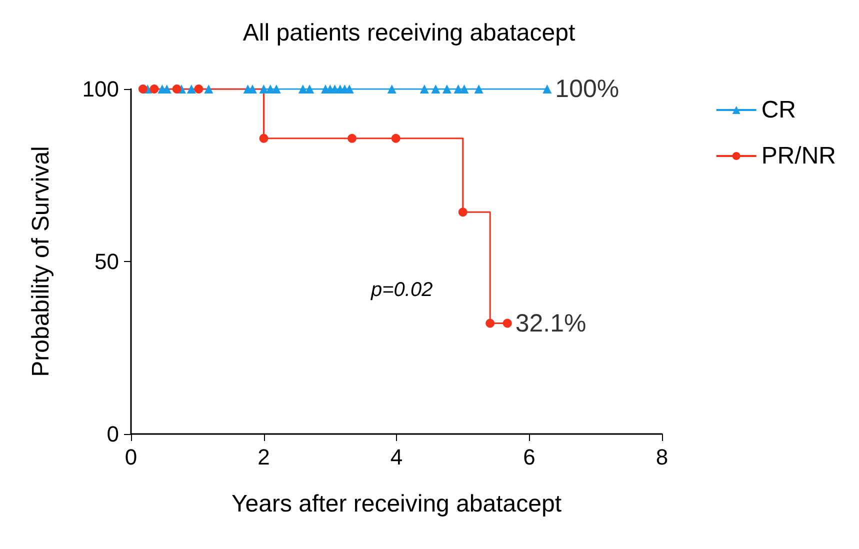  I want to click on x-tick-label: 4, so click(396, 457).